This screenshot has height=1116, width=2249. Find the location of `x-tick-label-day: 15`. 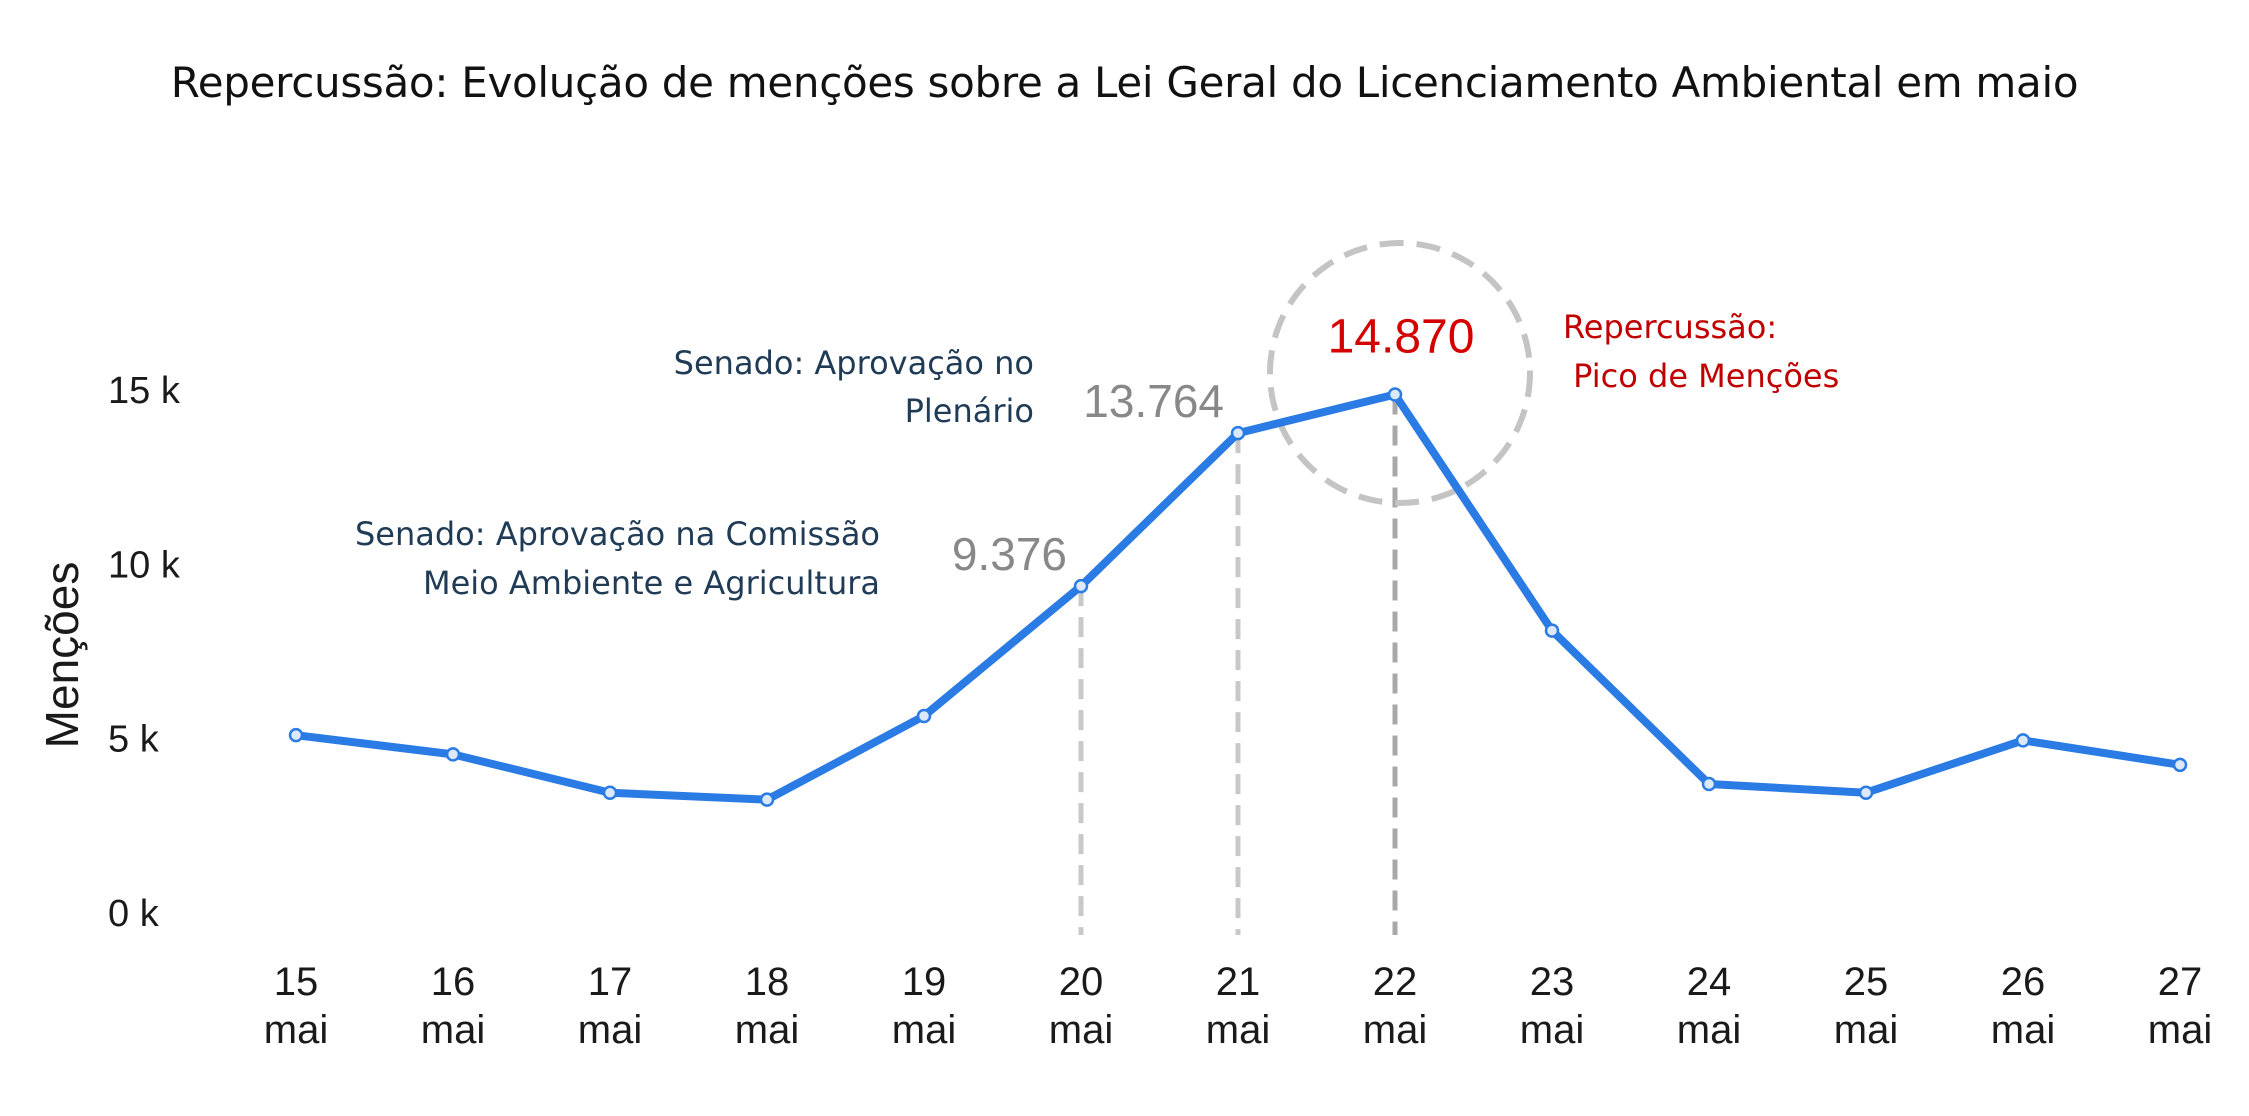

x-tick-label-day: 15 is located at coordinates (296, 982).